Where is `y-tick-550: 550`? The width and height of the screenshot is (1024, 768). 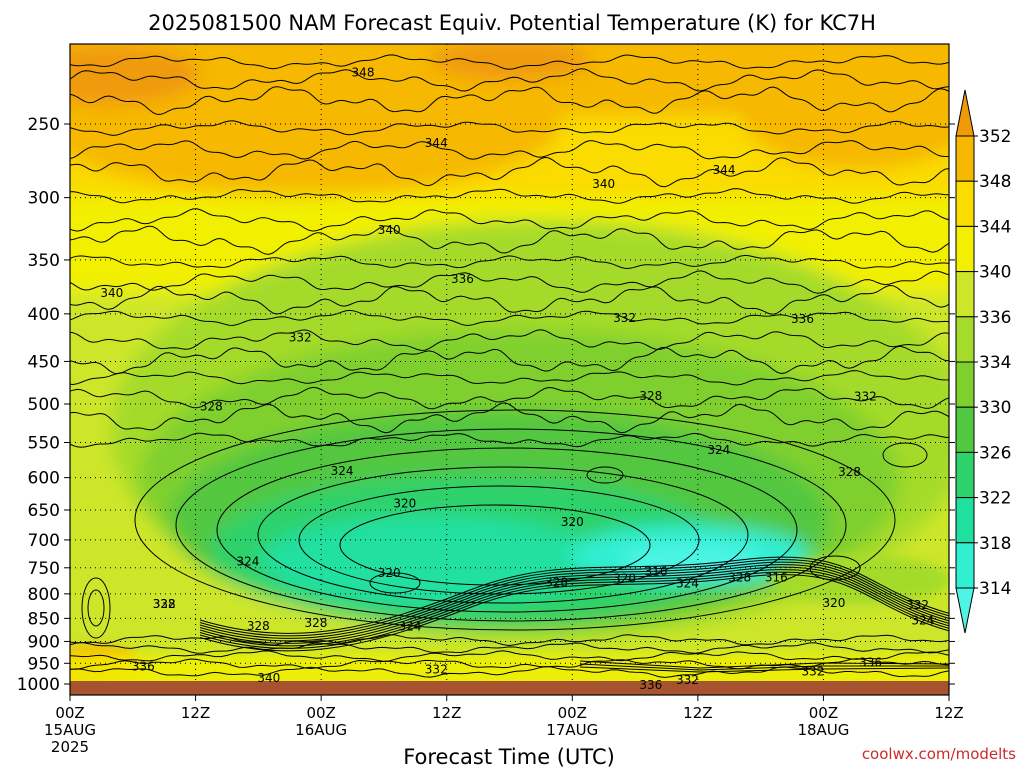
y-tick-550: 550 is located at coordinates (491, 444).